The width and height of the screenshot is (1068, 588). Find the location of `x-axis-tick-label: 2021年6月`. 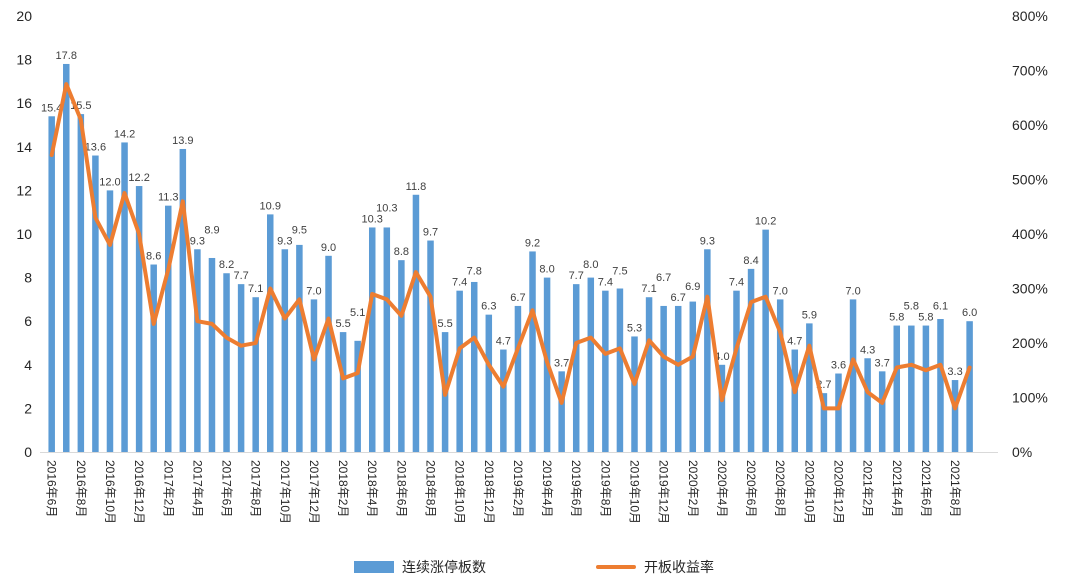

x-axis-tick-label: 2021年6月 is located at coordinates (926, 488).